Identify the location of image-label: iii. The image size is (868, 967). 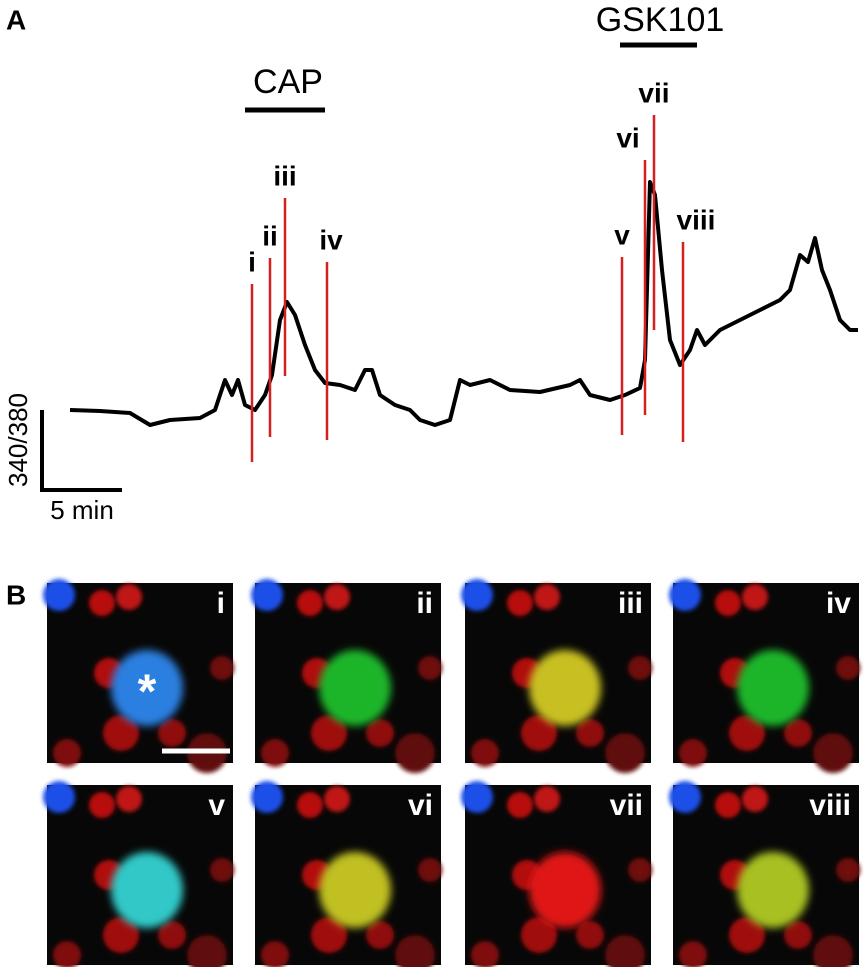
(630, 603).